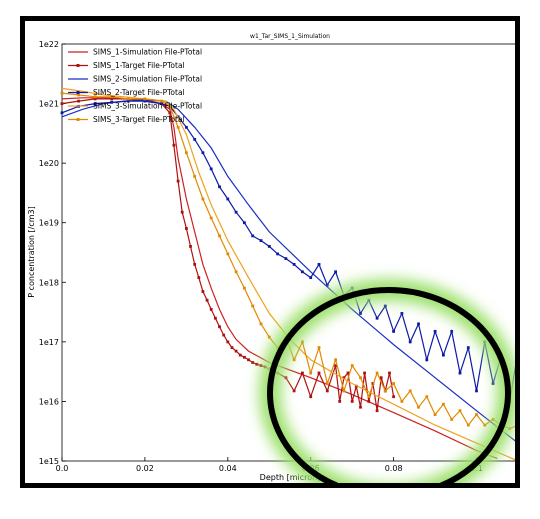 This screenshot has height=519, width=540. I want to click on y-tick-label: 1e19, so click(49, 223).